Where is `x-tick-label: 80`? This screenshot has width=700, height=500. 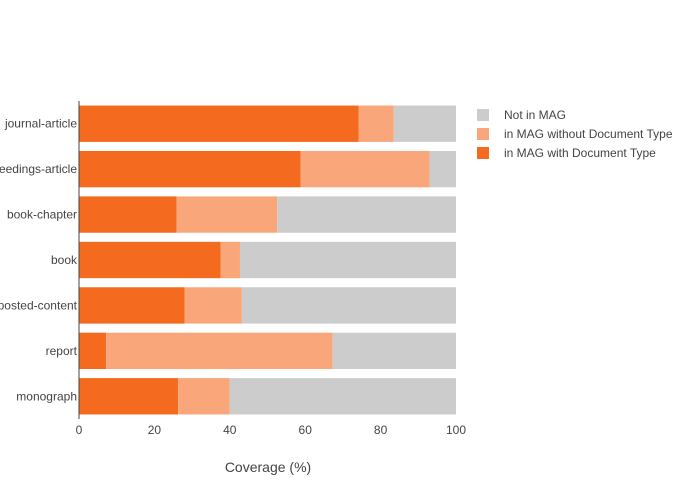
x-tick-label: 80 is located at coordinates (381, 430).